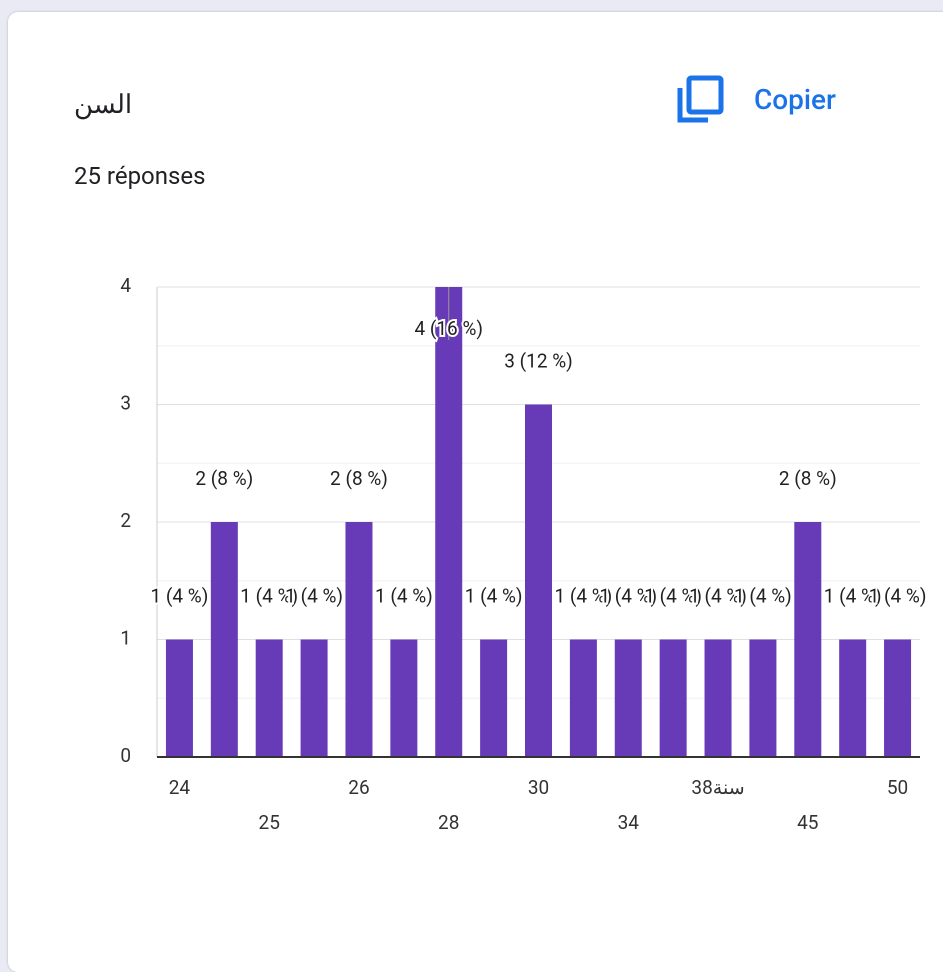  What do you see at coordinates (269, 822) in the screenshot?
I see `x-tick-label: 25` at bounding box center [269, 822].